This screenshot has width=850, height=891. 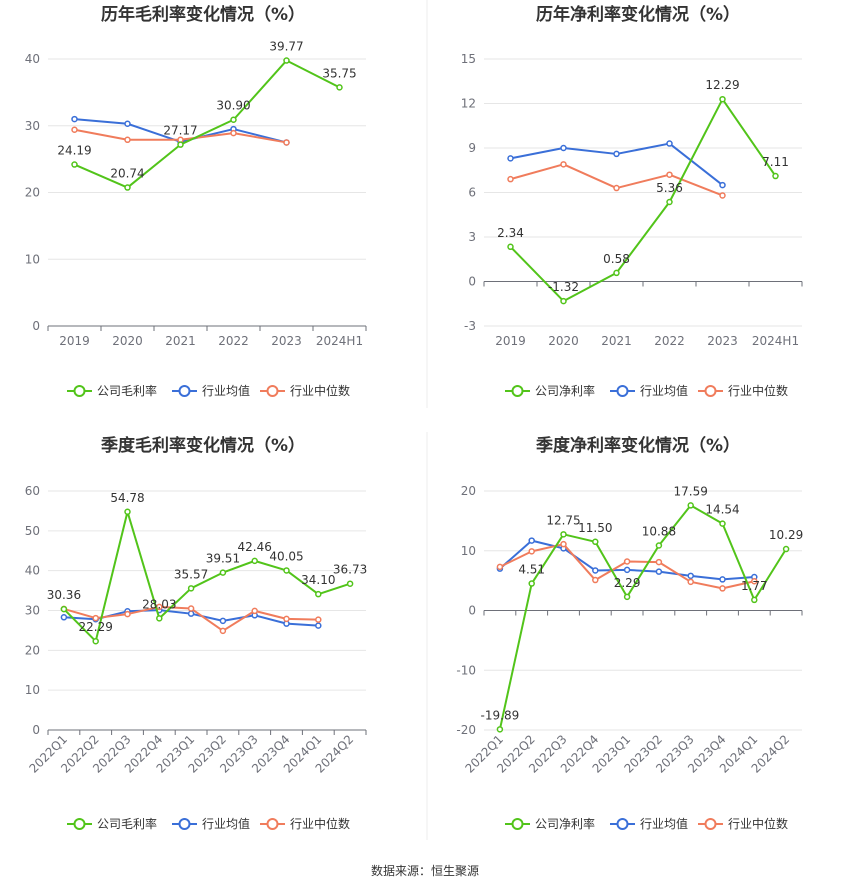 What do you see at coordinates (74, 151) in the screenshot?
I see `data-label: 24.19` at bounding box center [74, 151].